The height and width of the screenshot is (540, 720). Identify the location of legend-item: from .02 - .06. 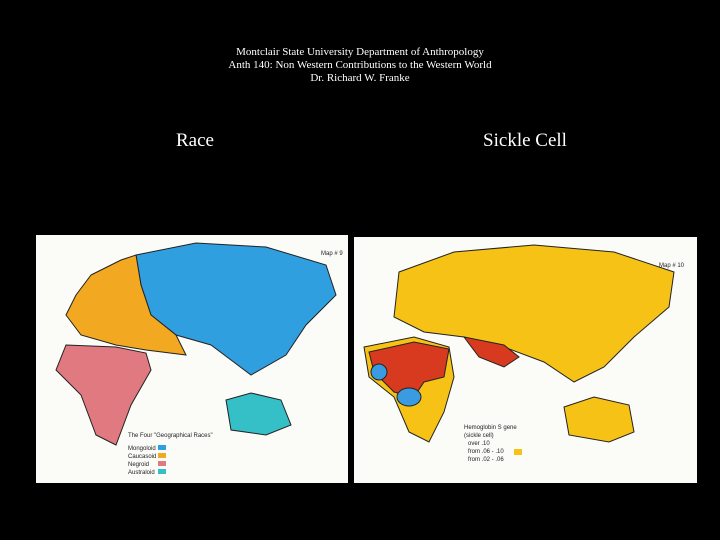
(486, 460).